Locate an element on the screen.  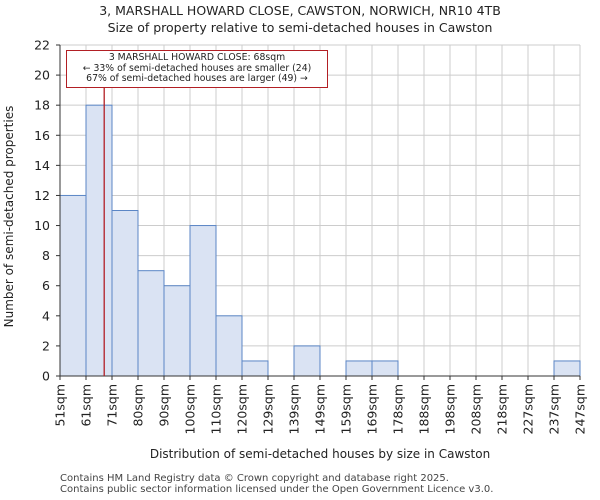
x-tick-label: 51sqm is located at coordinates (60, 405).